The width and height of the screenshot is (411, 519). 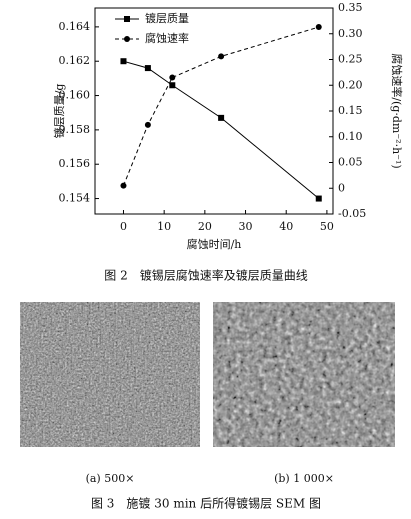 What do you see at coordinates (350, 162) in the screenshot?
I see `y2-tick-label: 0.05` at bounding box center [350, 162].